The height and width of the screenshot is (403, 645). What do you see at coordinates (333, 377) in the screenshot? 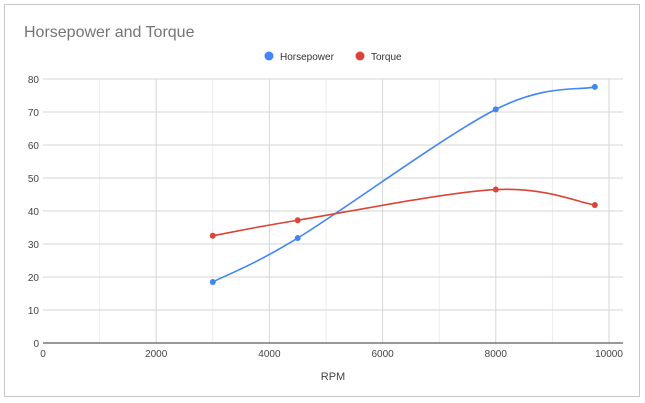
I see `x-axis-label: RPM` at bounding box center [333, 377].